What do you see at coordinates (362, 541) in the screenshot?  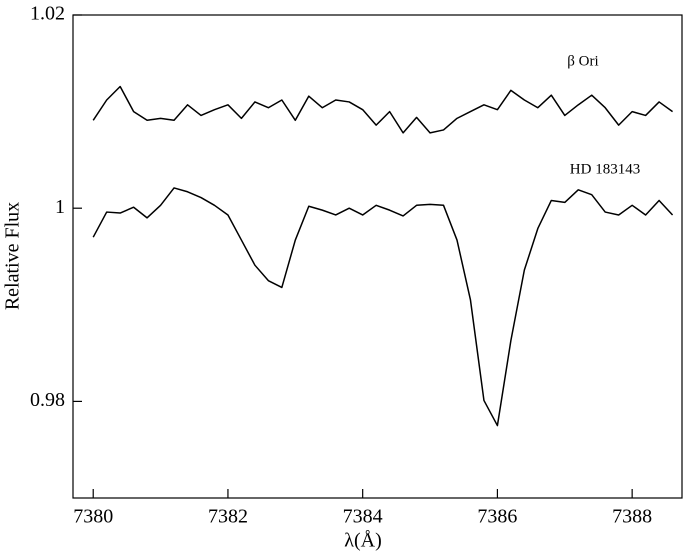 I see `x-axis-label: λ(Å)` at bounding box center [362, 541].